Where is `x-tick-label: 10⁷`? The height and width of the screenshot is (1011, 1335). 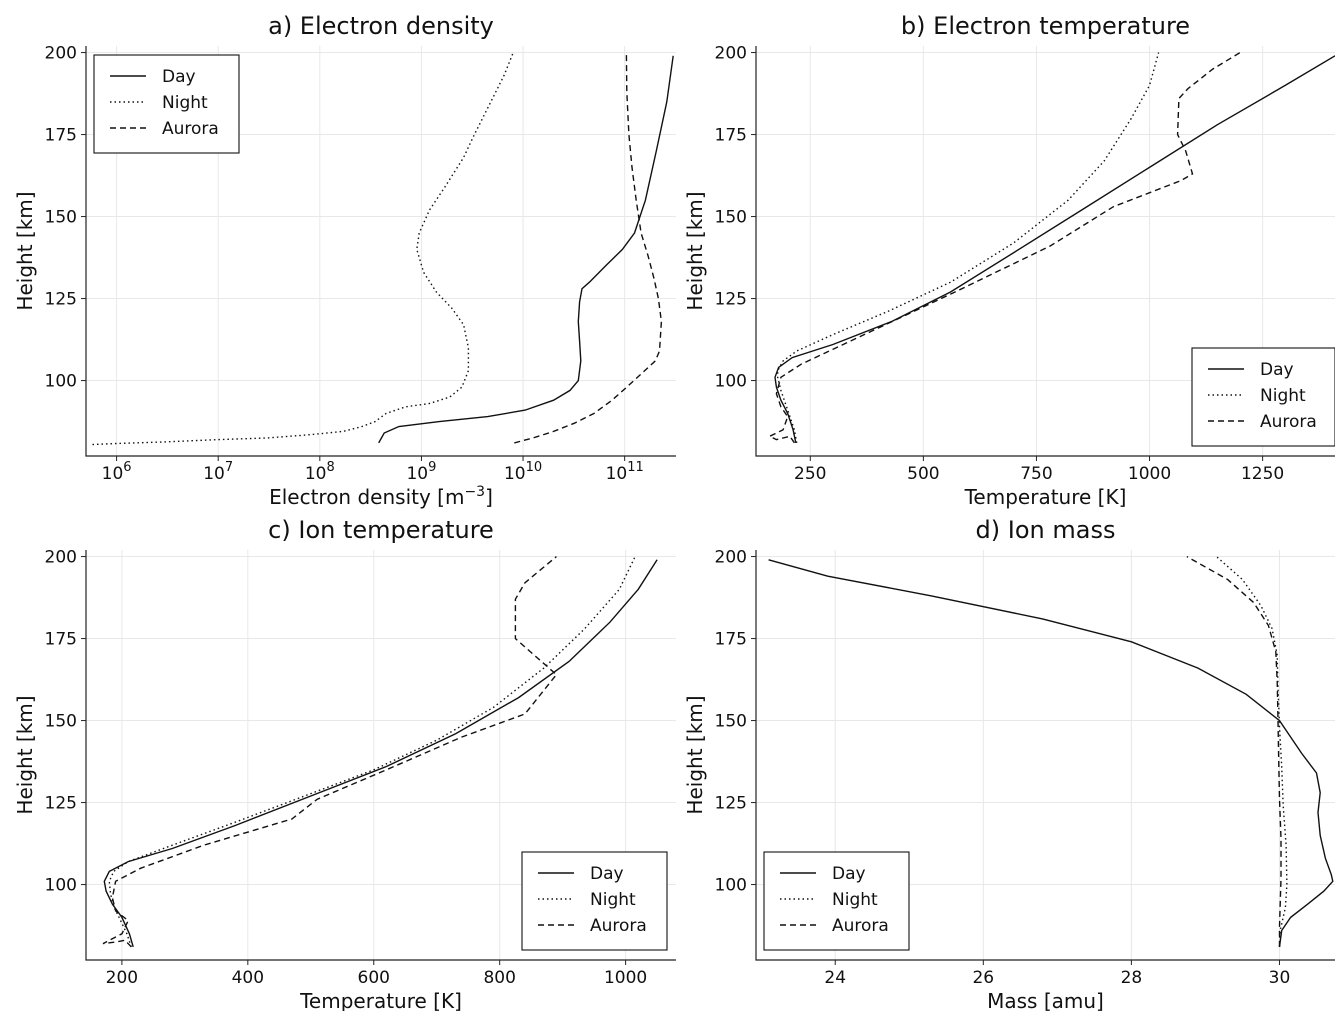 x-tick-label: 10⁷ is located at coordinates (218, 472).